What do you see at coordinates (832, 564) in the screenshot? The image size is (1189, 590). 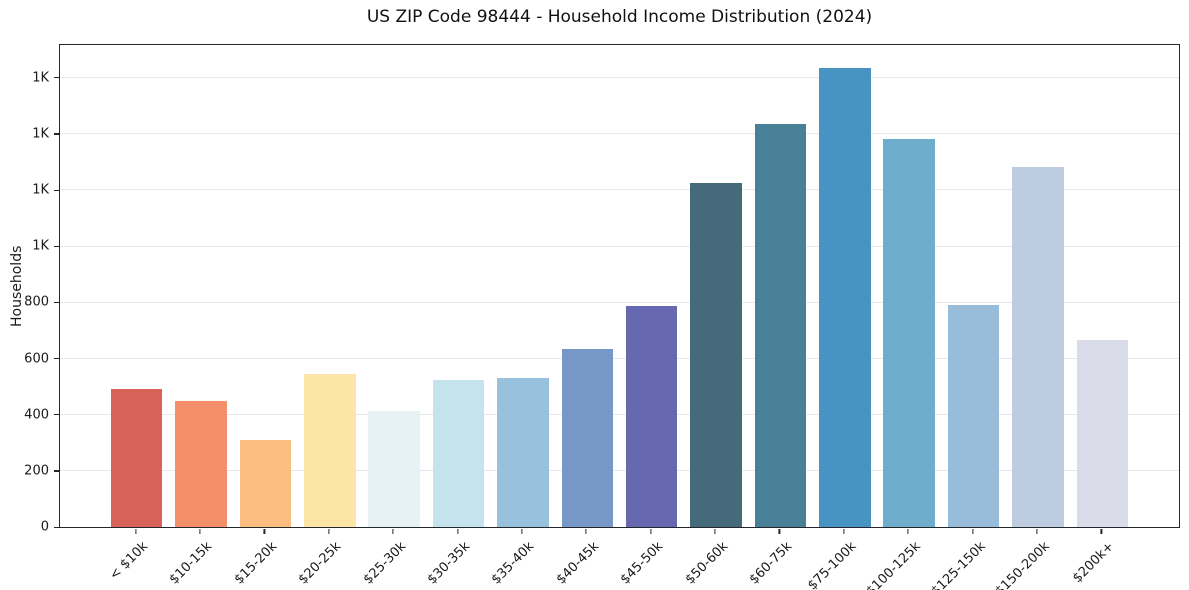 I see `x-tick-label: $75-100k` at bounding box center [832, 564].